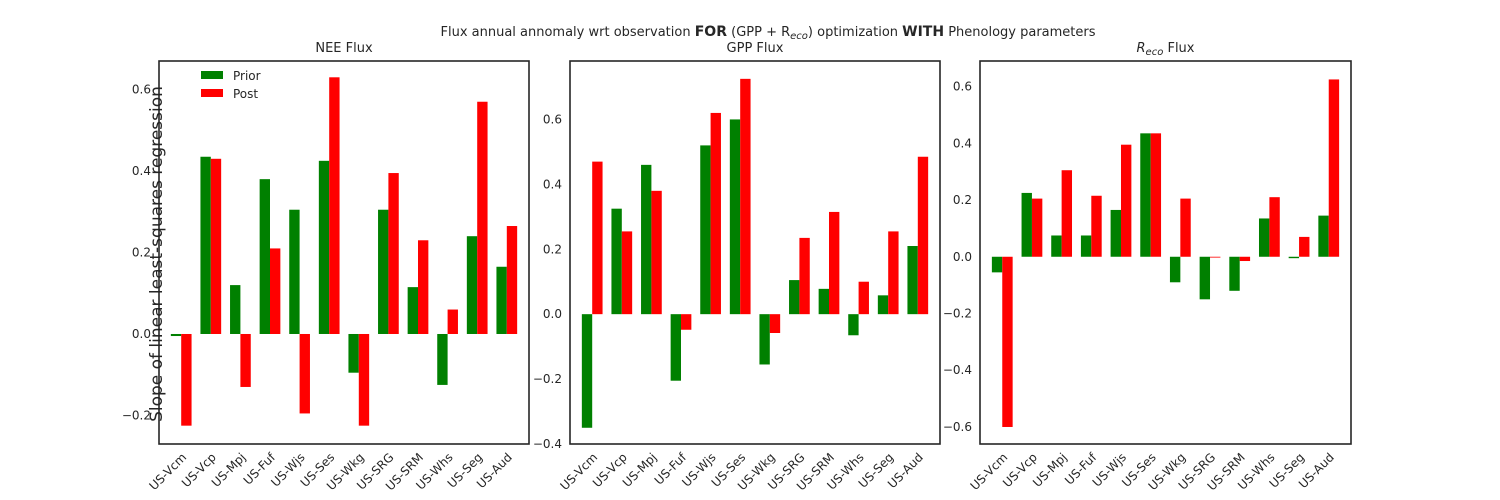 Image resolution: width=1500 pixels, height=500 pixels. What do you see at coordinates (247, 76) in the screenshot?
I see `legend-prior-label: Prior` at bounding box center [247, 76].